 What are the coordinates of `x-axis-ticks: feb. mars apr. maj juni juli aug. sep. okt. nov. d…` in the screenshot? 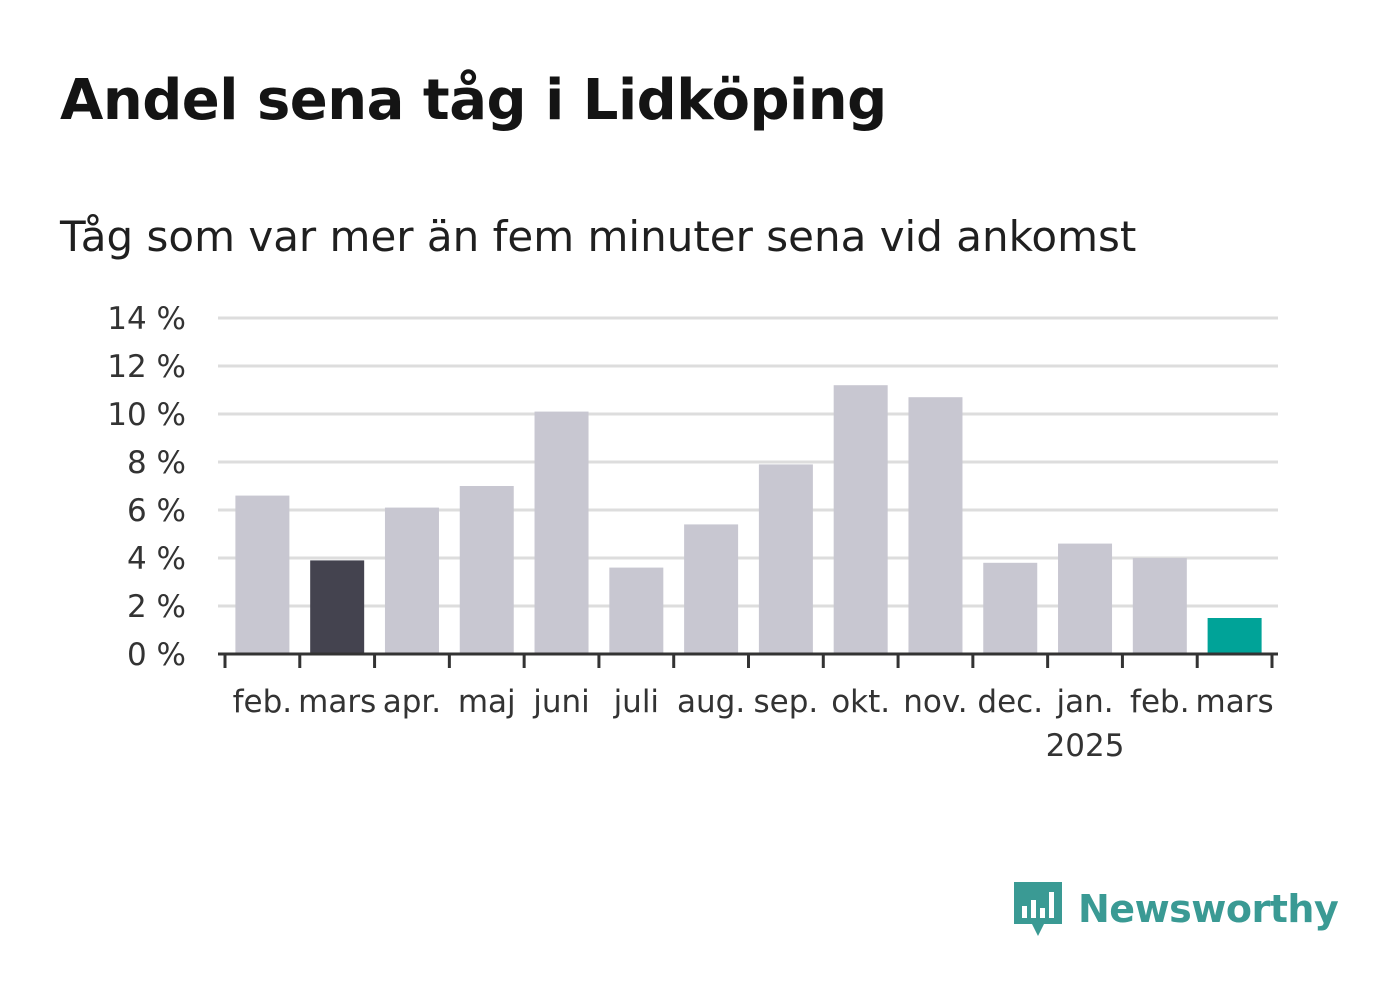 It's located at (753, 724).